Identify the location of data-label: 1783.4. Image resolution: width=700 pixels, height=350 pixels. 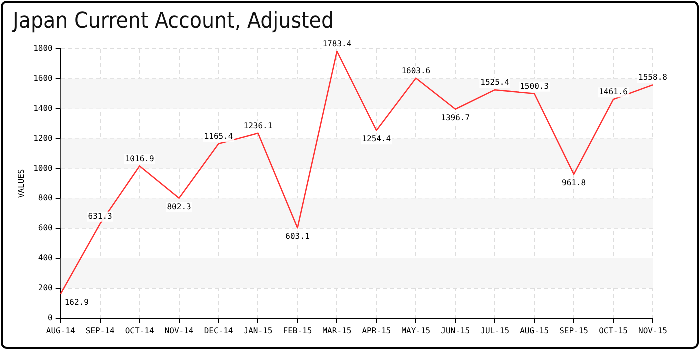
(337, 44).